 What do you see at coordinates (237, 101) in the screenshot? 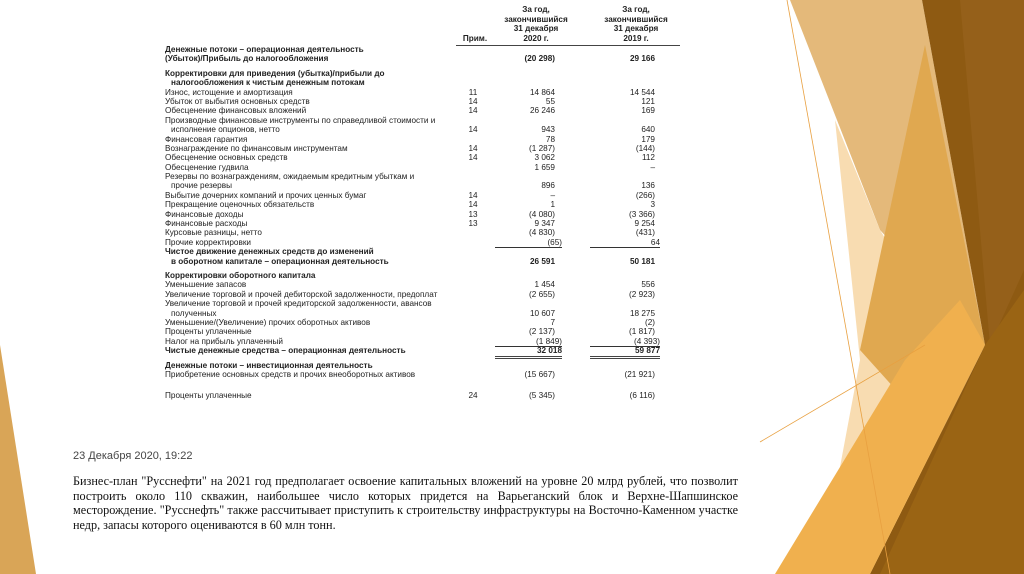
I see `row-label: Убыток от выбытия основных средств` at bounding box center [237, 101].